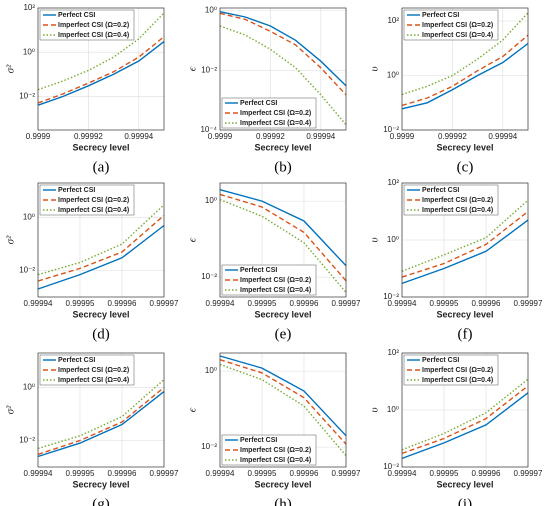 The height and width of the screenshot is (506, 550). What do you see at coordinates (101, 334) in the screenshot?
I see `caption: (d)` at bounding box center [101, 334].